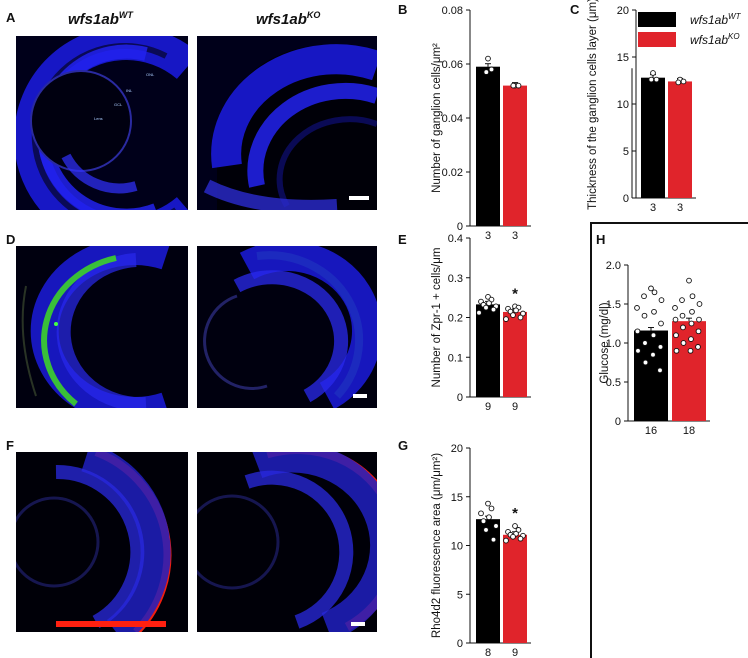 Image resolution: width=748 pixels, height=658 pixels. I want to click on panel-label-c: C, so click(575, 9).